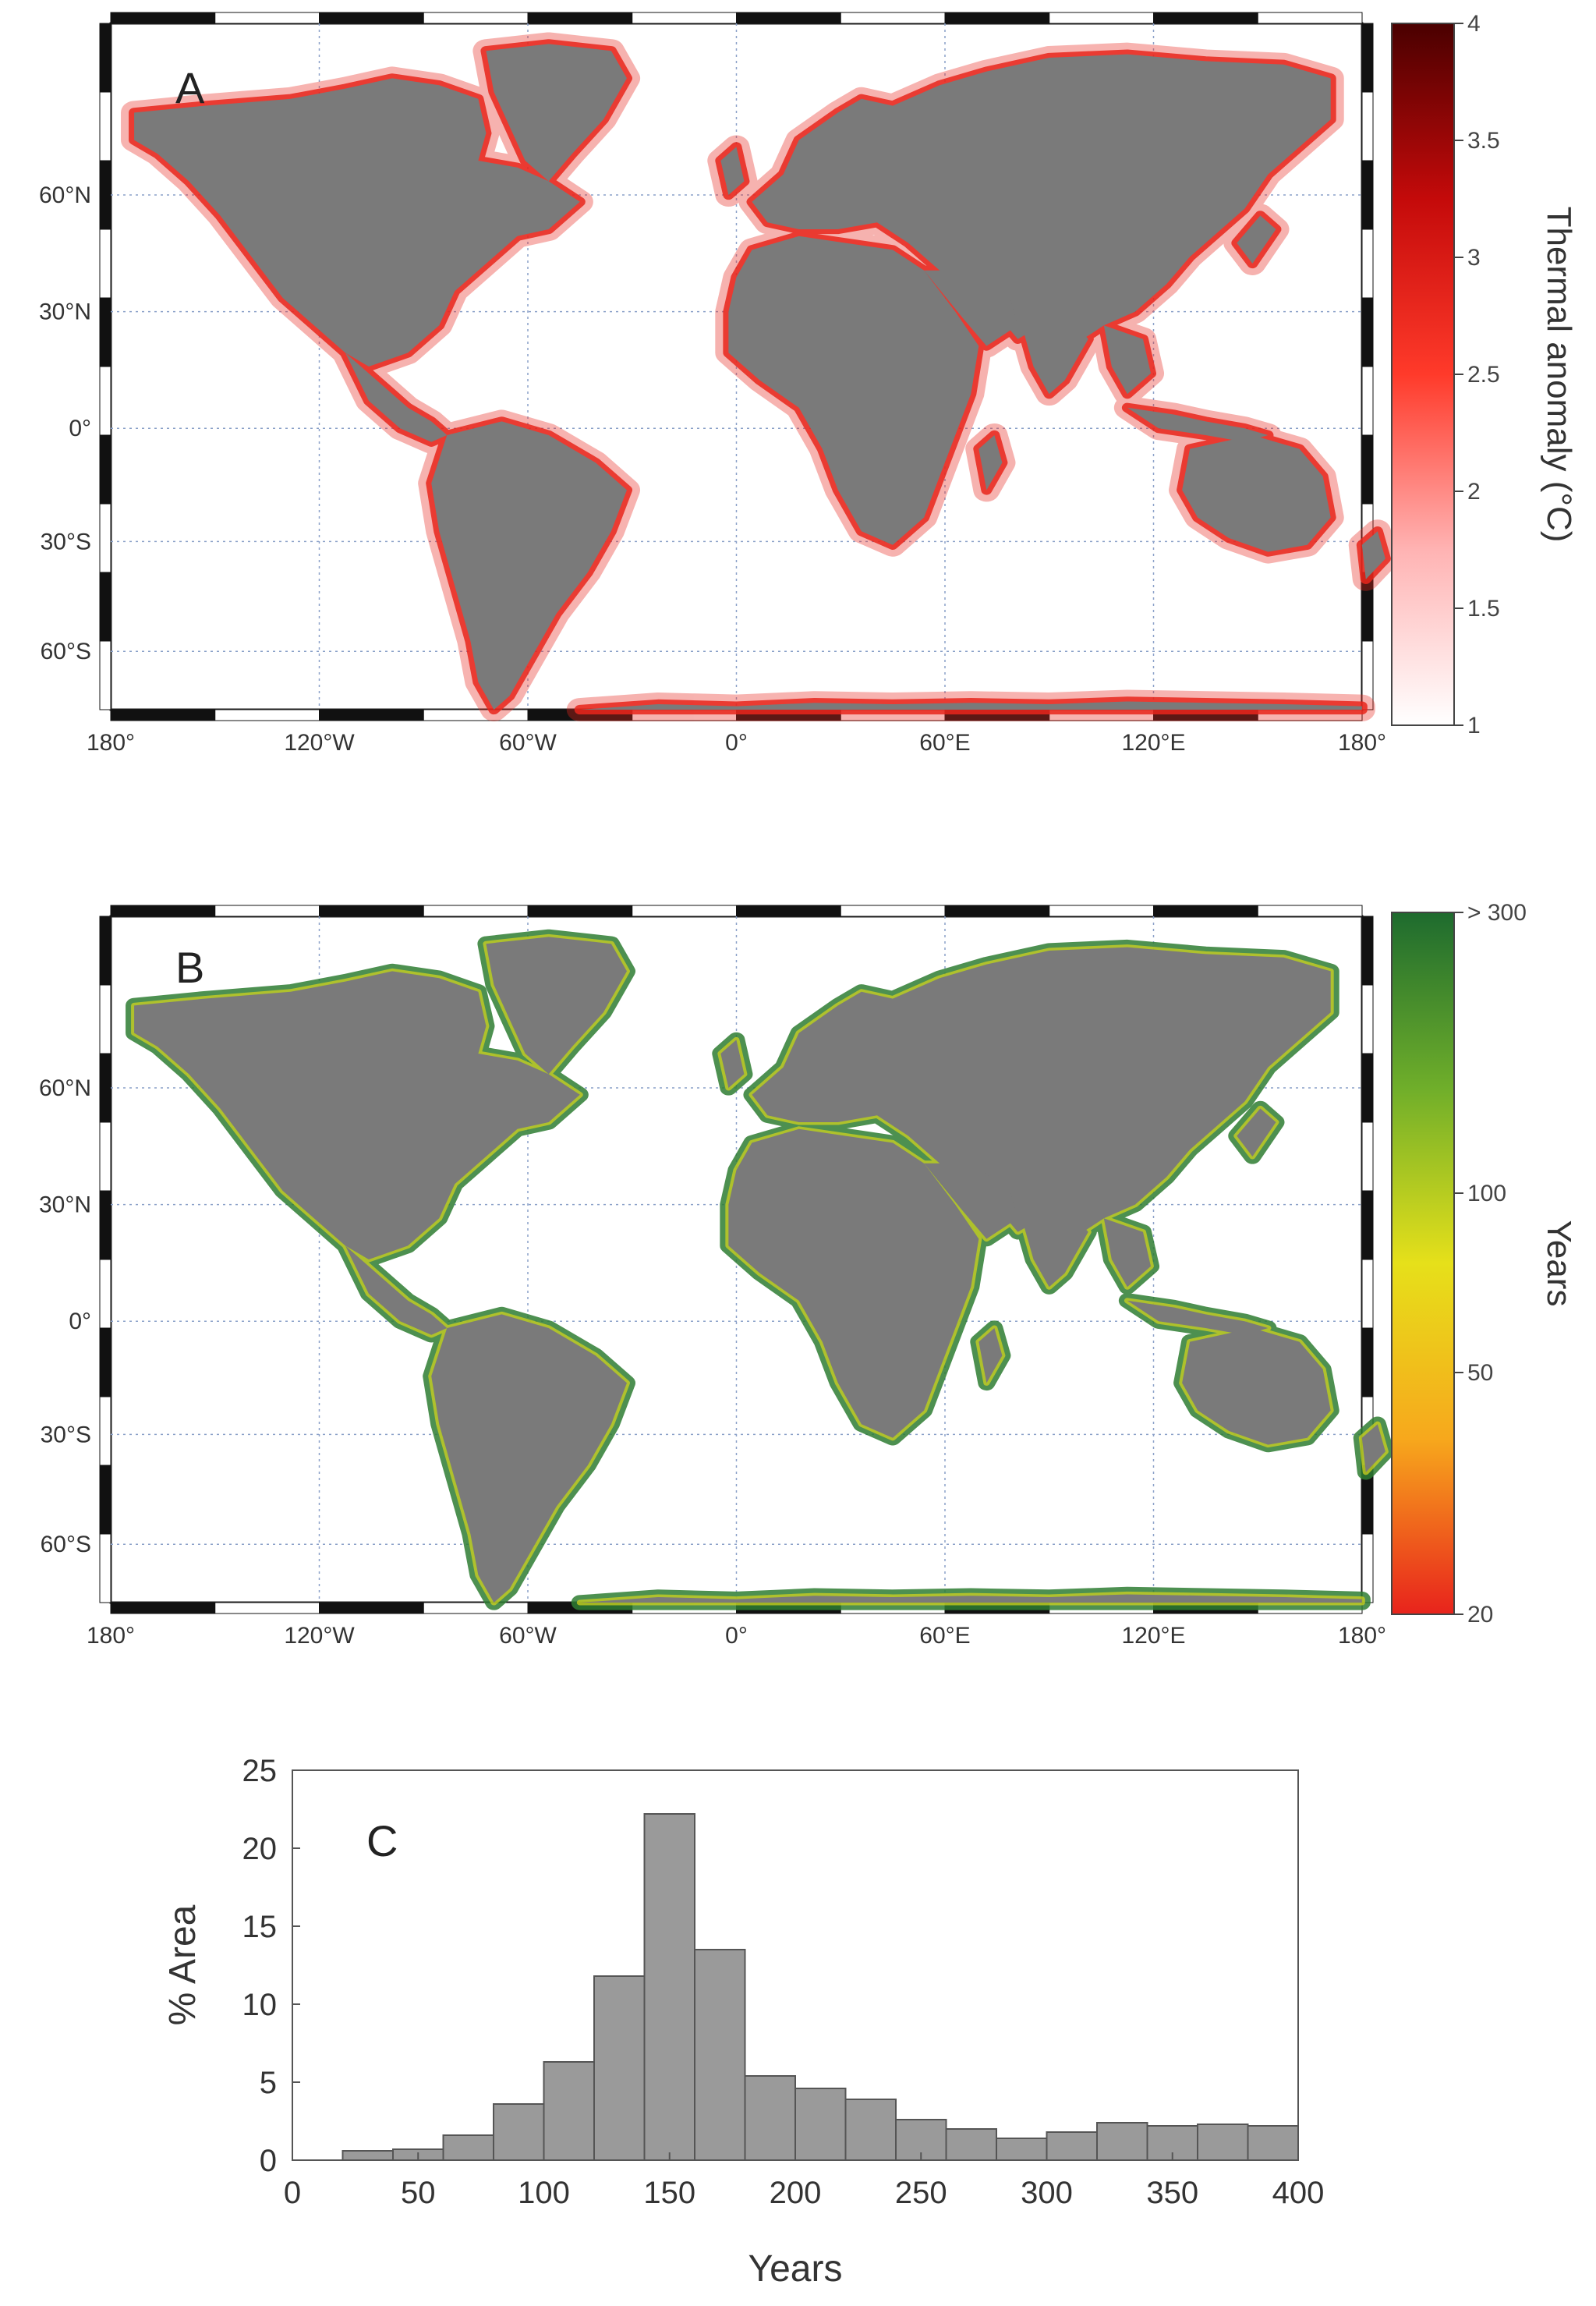  I want to click on colorbar-tick-label: > 300, so click(1497, 913).